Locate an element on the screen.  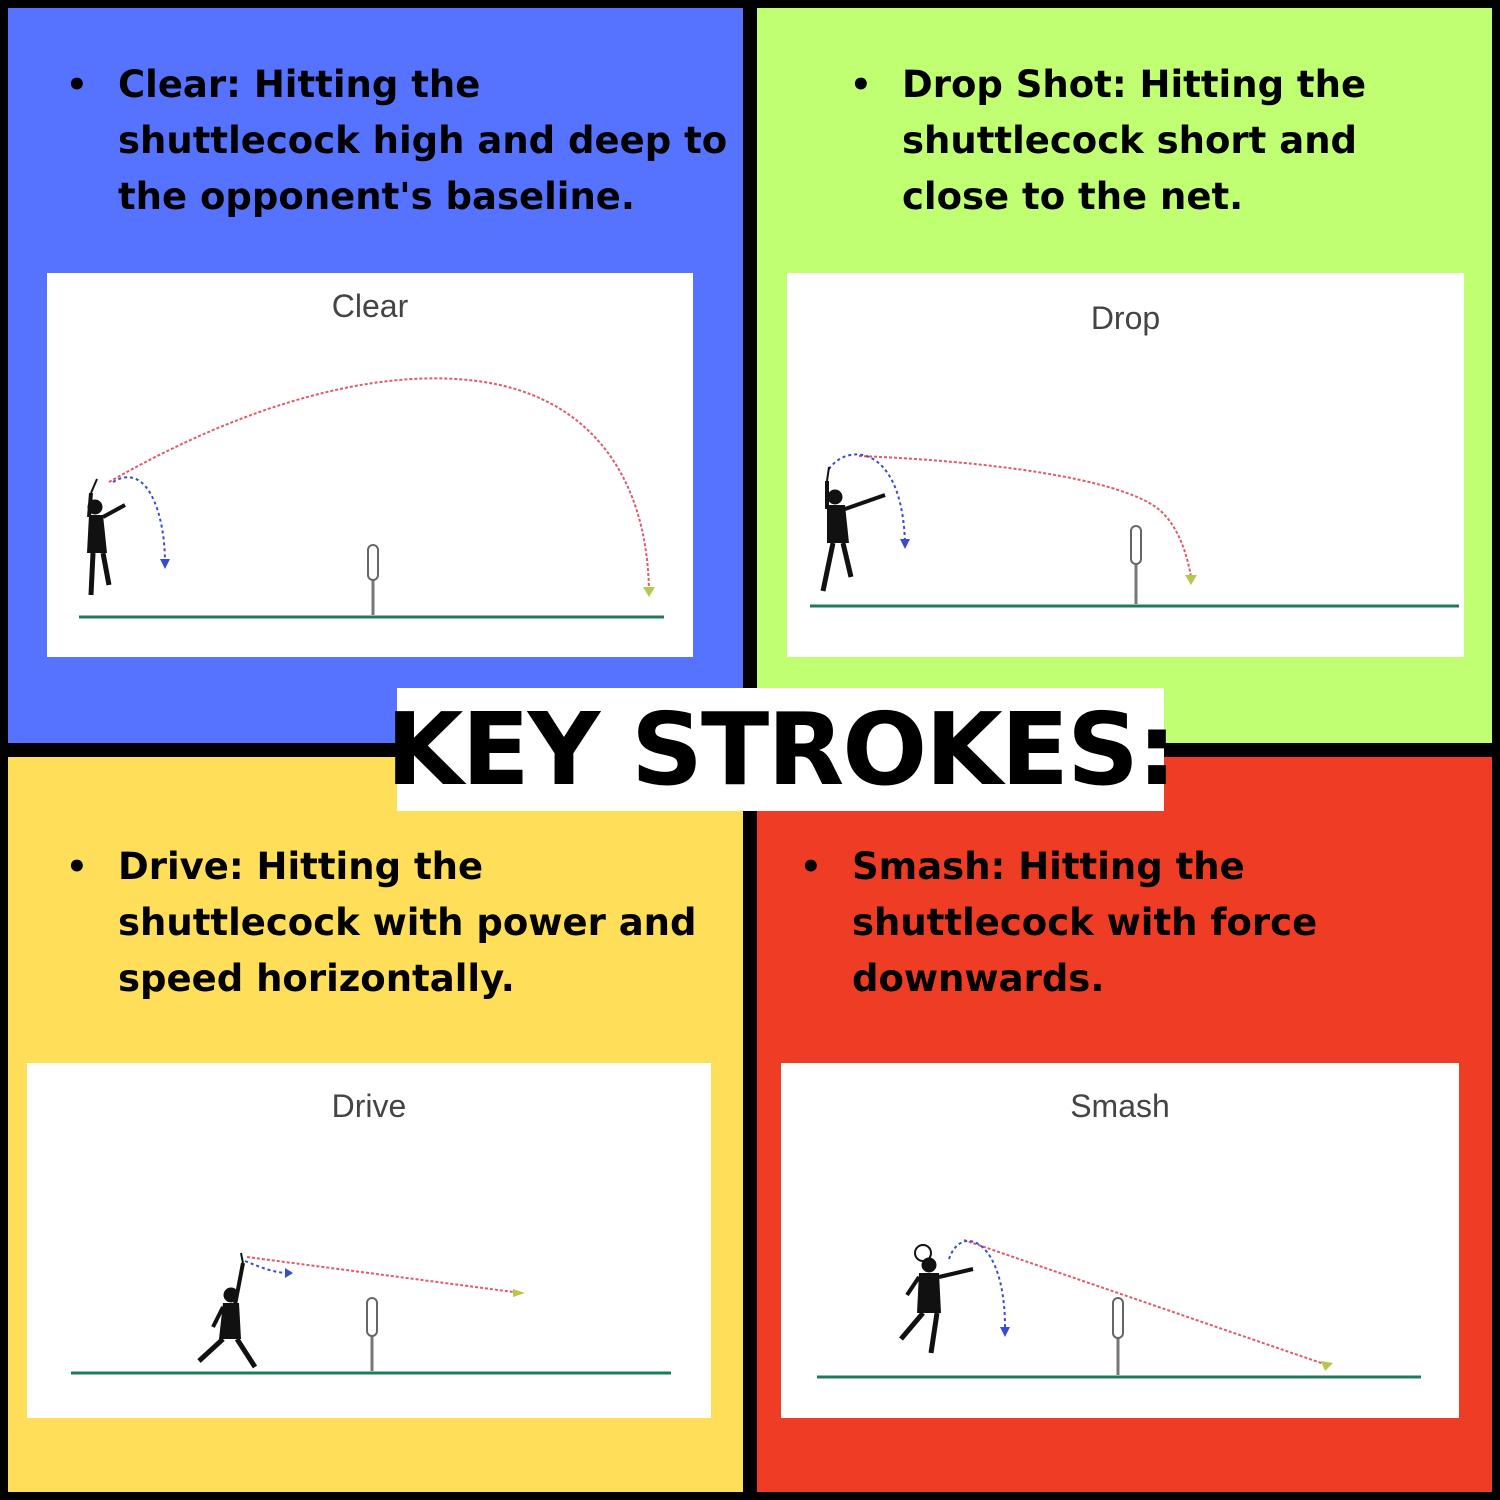
drop-diagram is located at coordinates (1134, 530).